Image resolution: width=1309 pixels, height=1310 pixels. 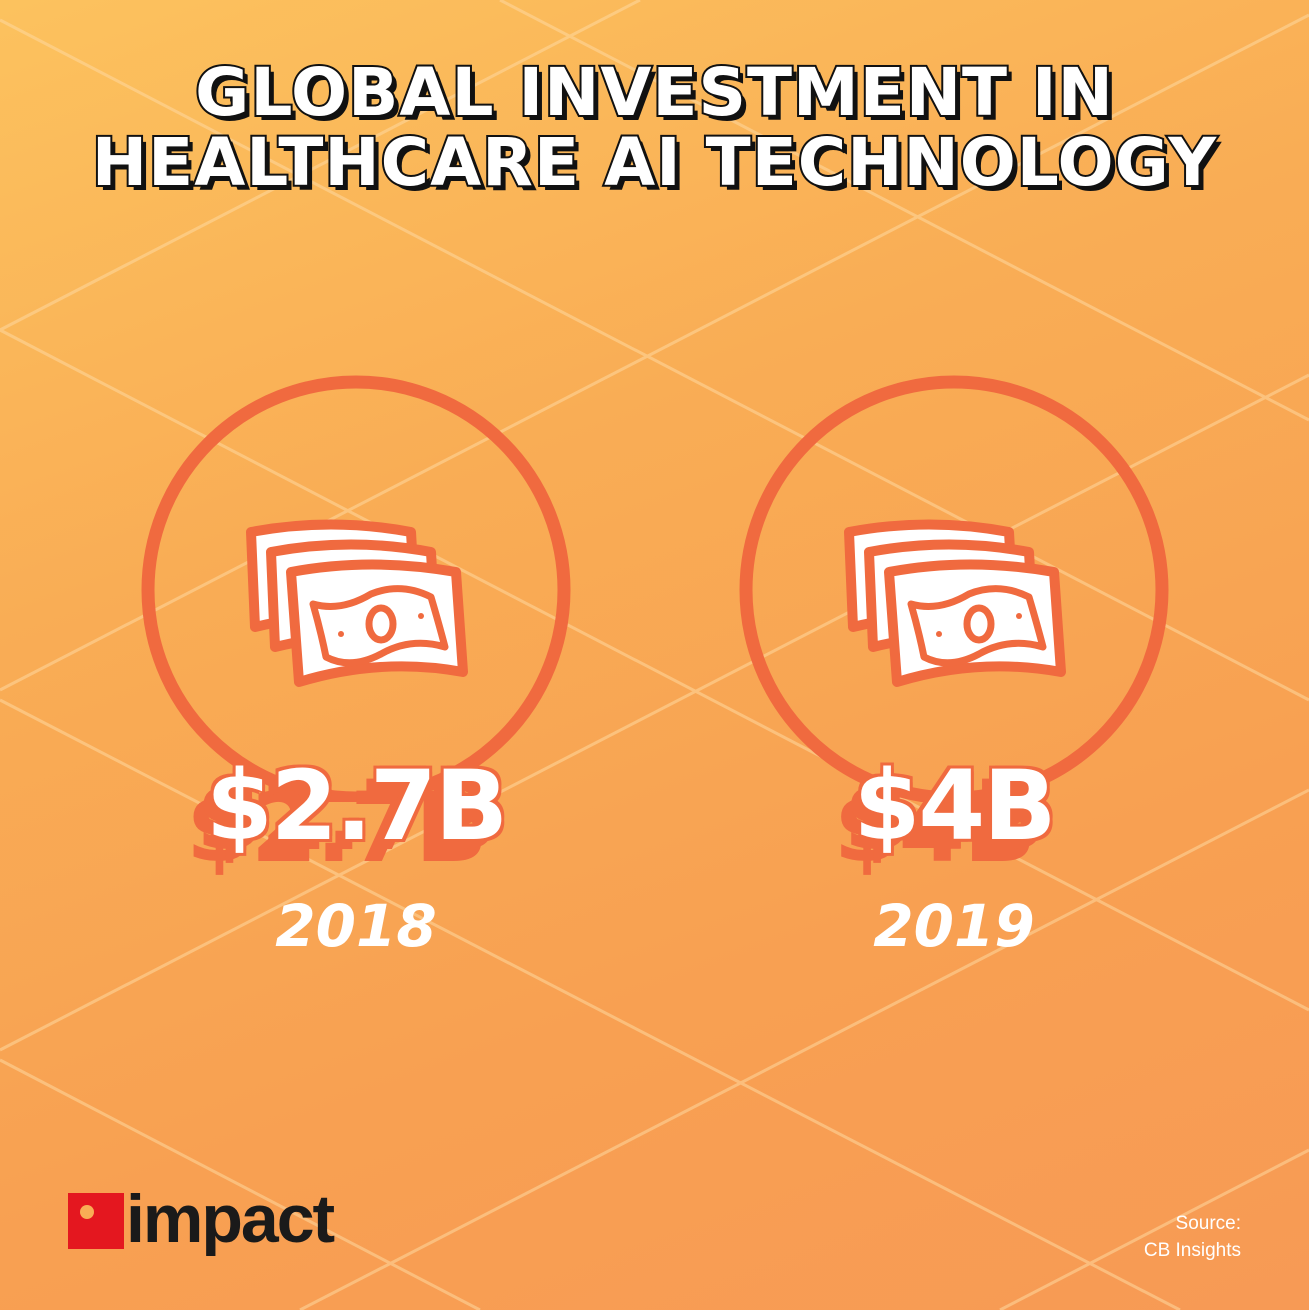 What do you see at coordinates (654, 92) in the screenshot?
I see `title-line-1: GLOBAL INVESTMENT IN` at bounding box center [654, 92].